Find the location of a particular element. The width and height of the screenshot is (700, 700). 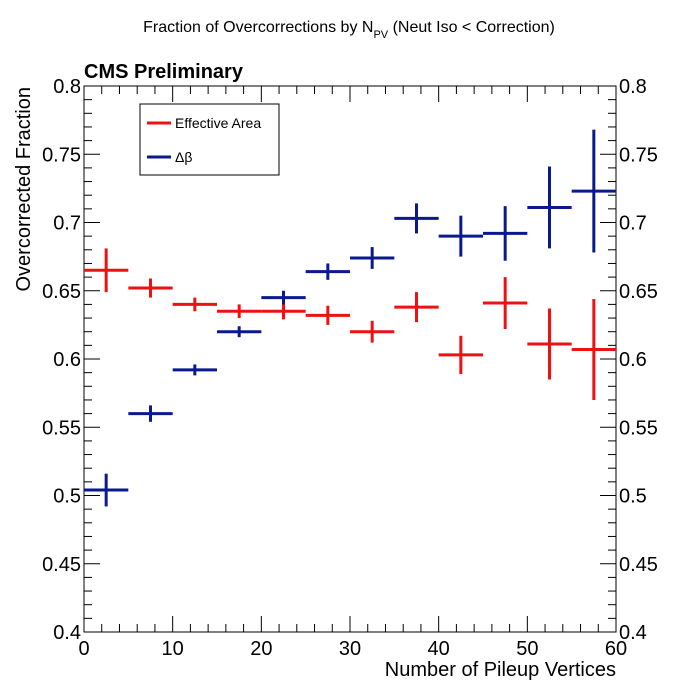

y-tick-labels-right: 0.4 0.45 0.5 0.55 0.6 0.65 0.7 0.75 0.8 is located at coordinates (638, 360).